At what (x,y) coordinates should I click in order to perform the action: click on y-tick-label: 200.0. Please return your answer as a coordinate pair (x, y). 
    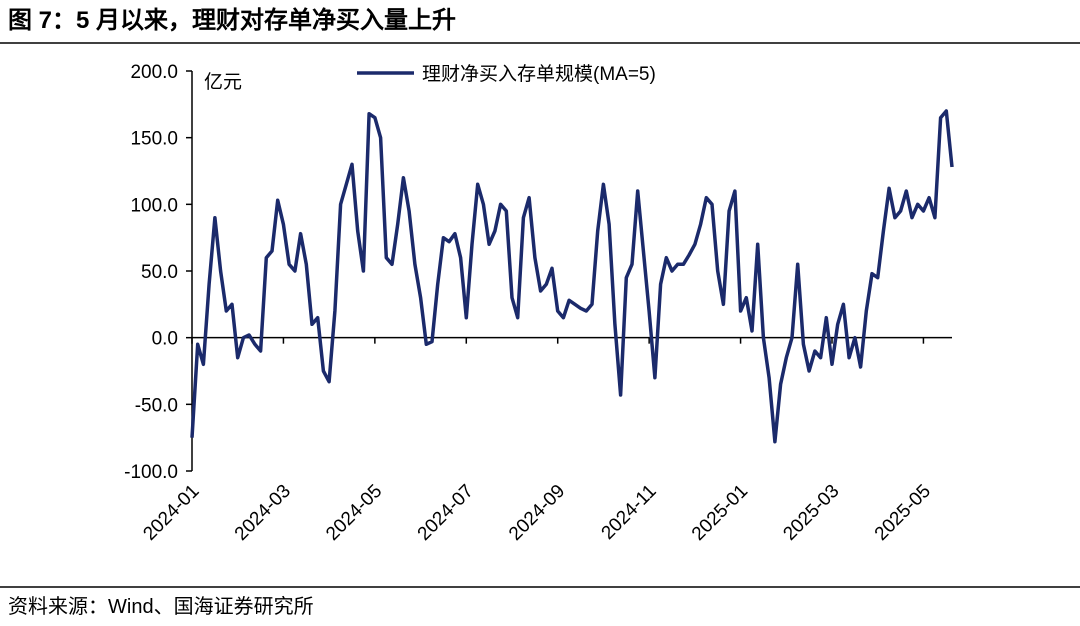
    Looking at the image, I should click on (154, 72).